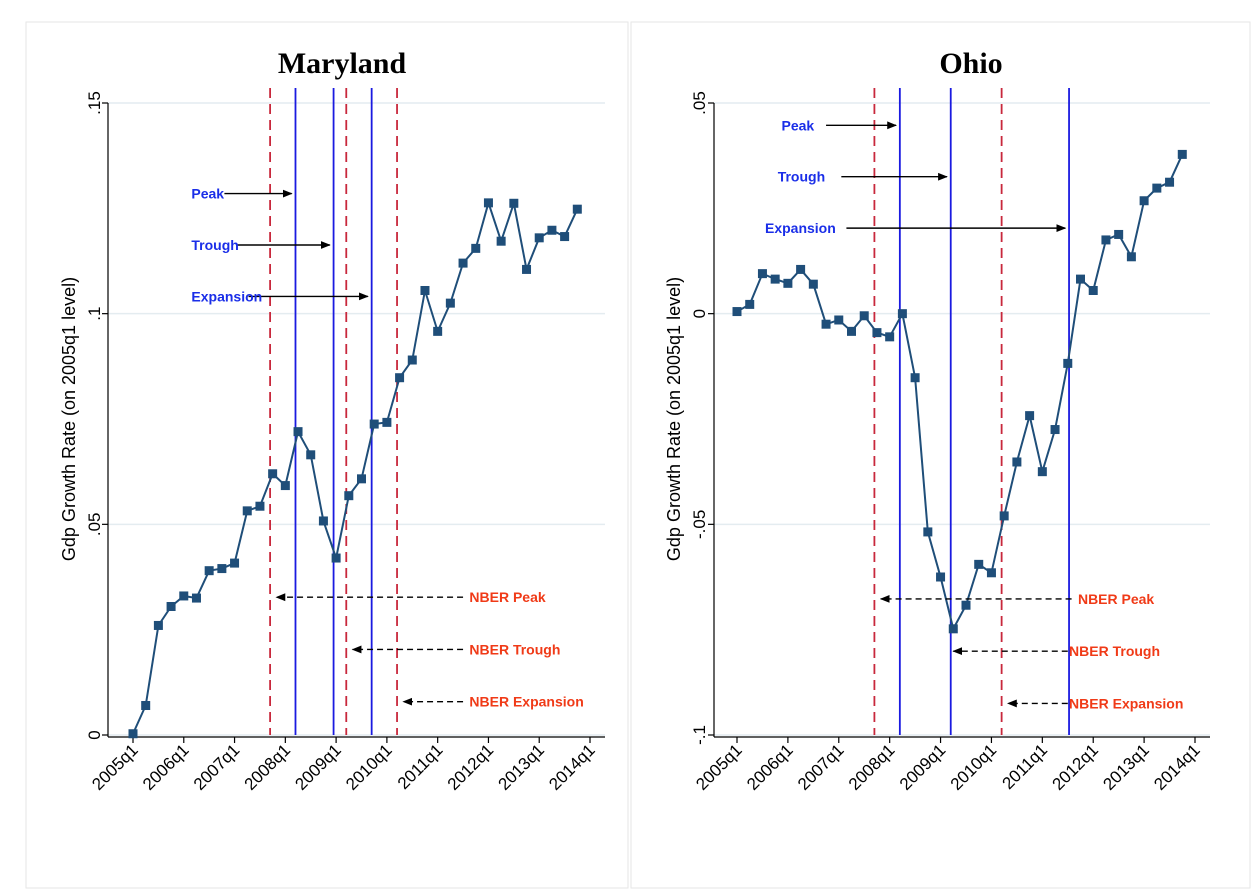 The height and width of the screenshot is (890, 1252). Describe the element at coordinates (699, 735) in the screenshot. I see `y-tick-label: -.1` at that location.